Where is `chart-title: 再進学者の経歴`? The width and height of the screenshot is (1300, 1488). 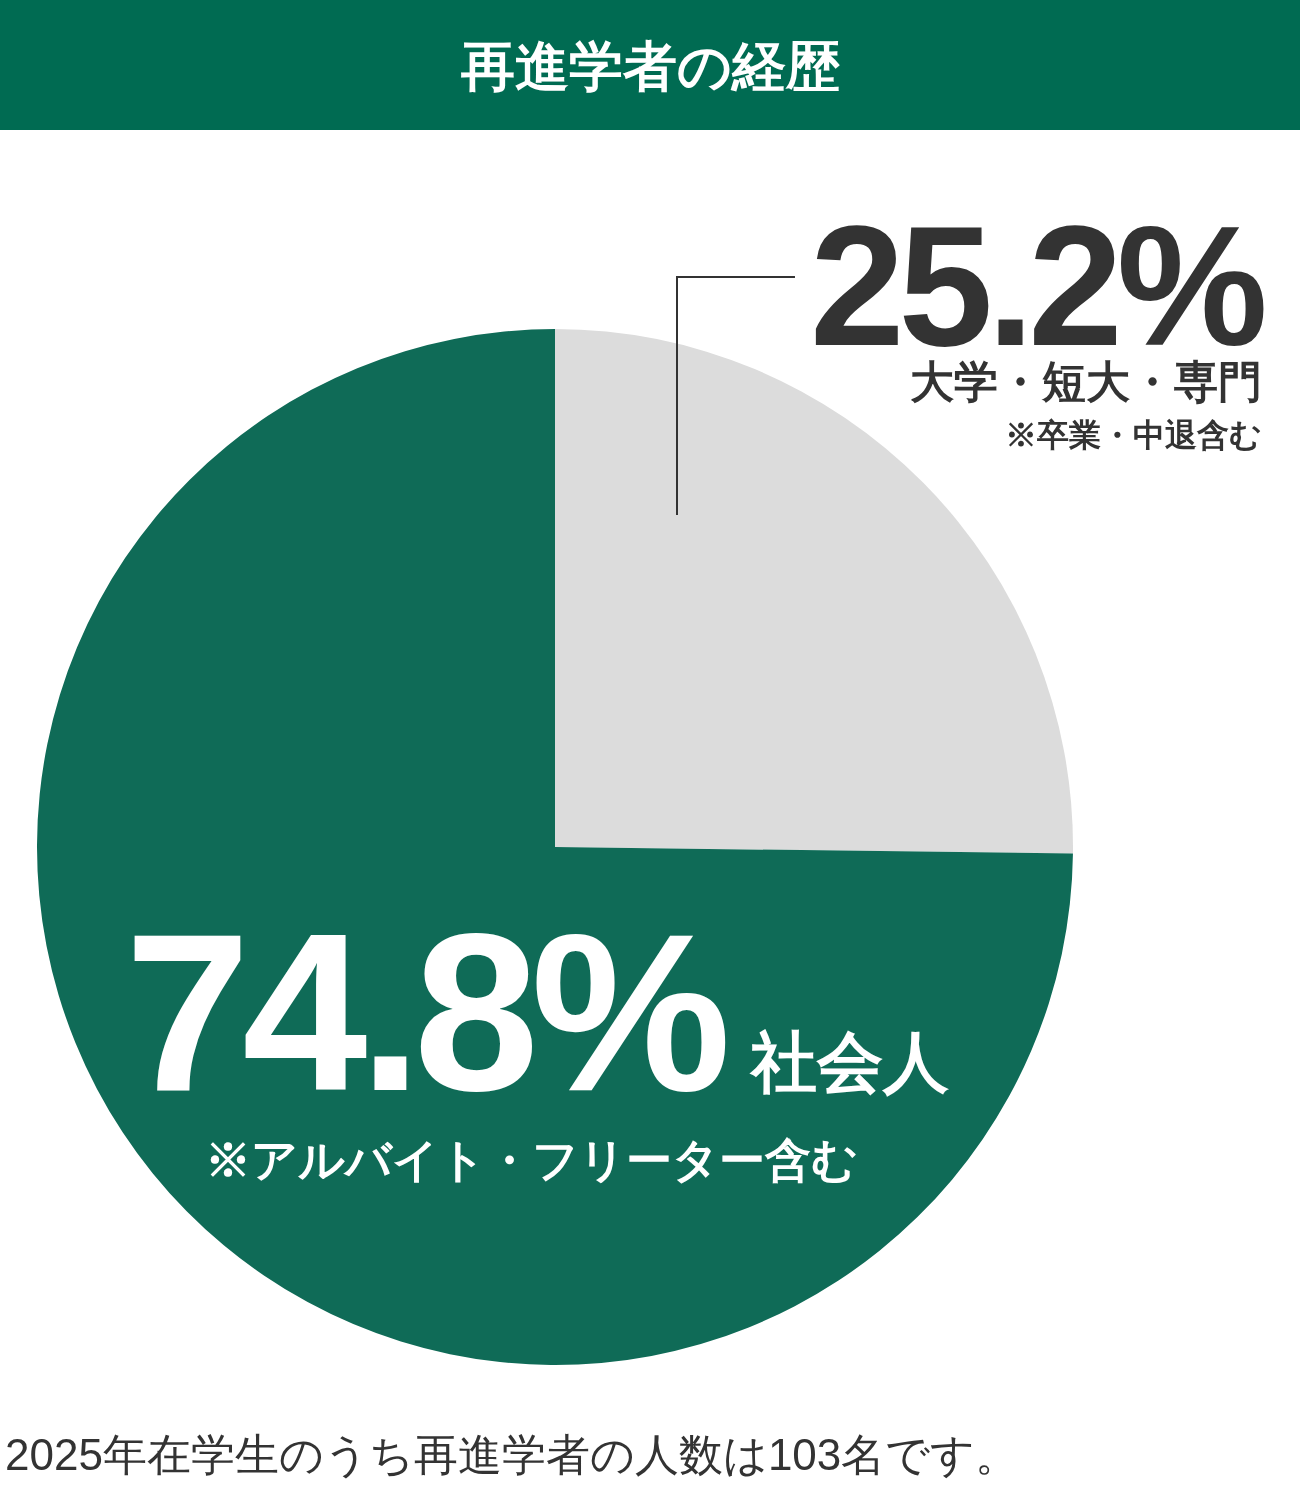 chart-title: 再進学者の経歴 is located at coordinates (649, 66).